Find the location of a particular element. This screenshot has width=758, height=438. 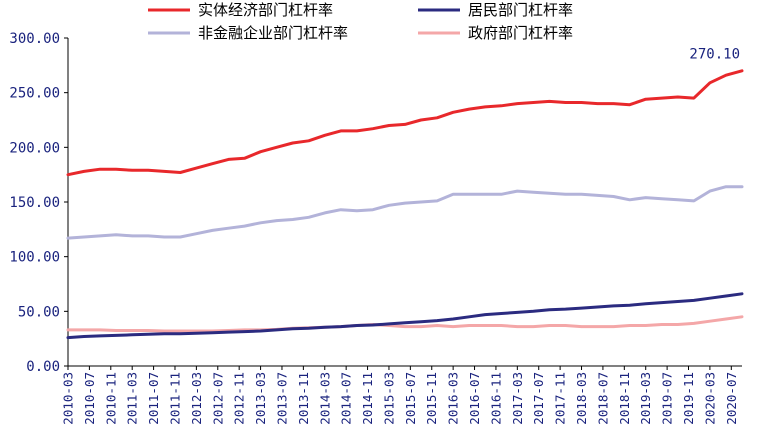

x-tick-label: 2013-03 is located at coordinates (260, 398).